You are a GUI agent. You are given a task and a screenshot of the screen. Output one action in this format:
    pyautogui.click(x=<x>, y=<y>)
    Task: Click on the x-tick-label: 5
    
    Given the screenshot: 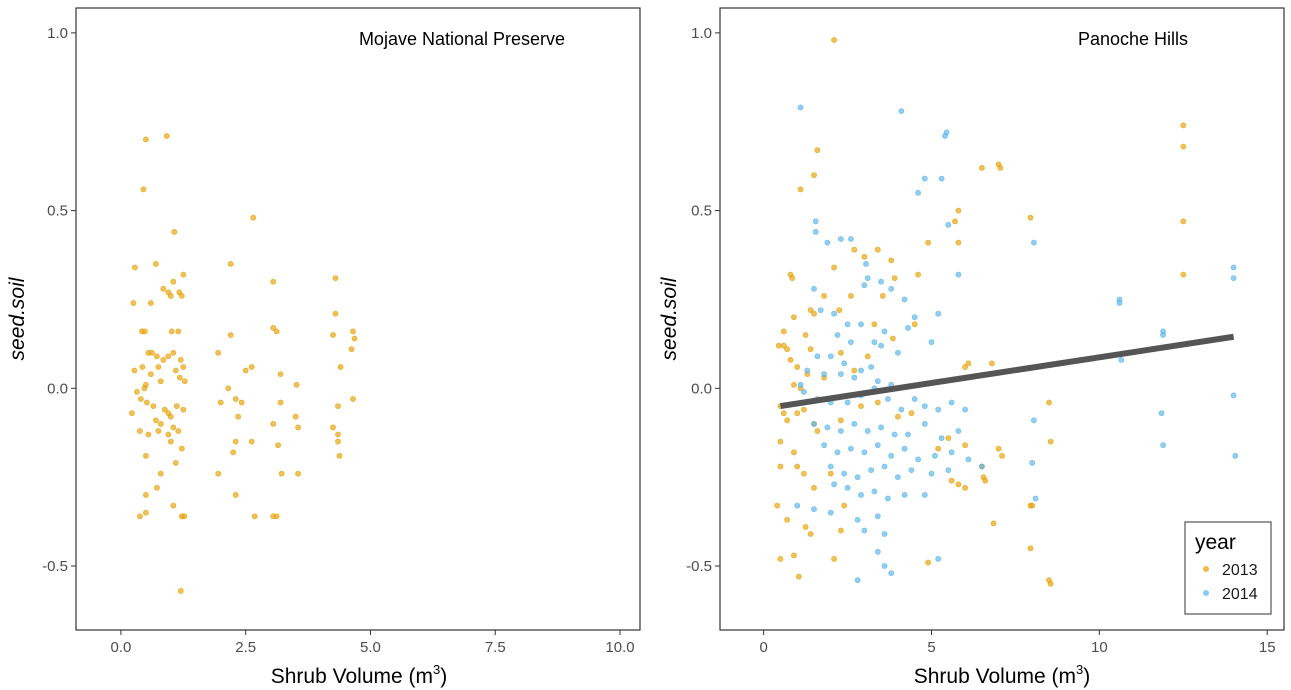 What is the action you would take?
    pyautogui.click(x=931, y=647)
    